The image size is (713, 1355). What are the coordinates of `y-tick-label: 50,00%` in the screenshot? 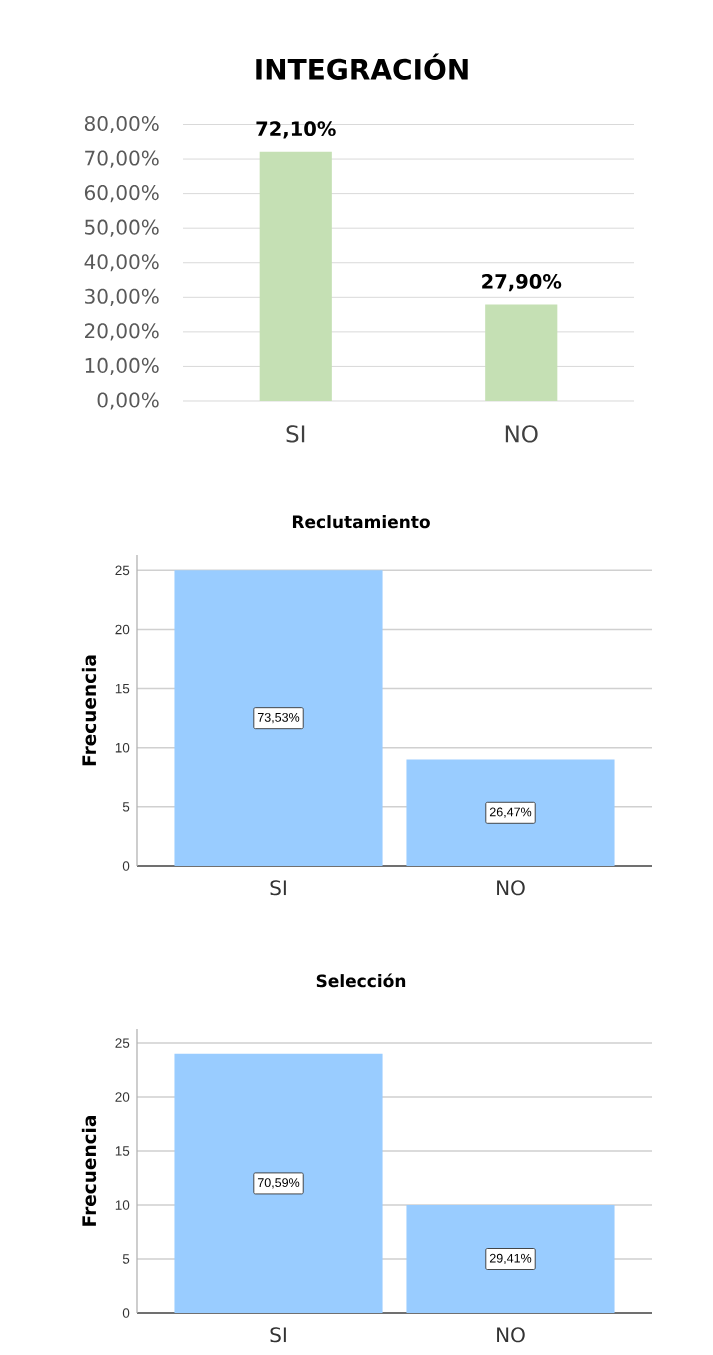 It's located at (122, 228).